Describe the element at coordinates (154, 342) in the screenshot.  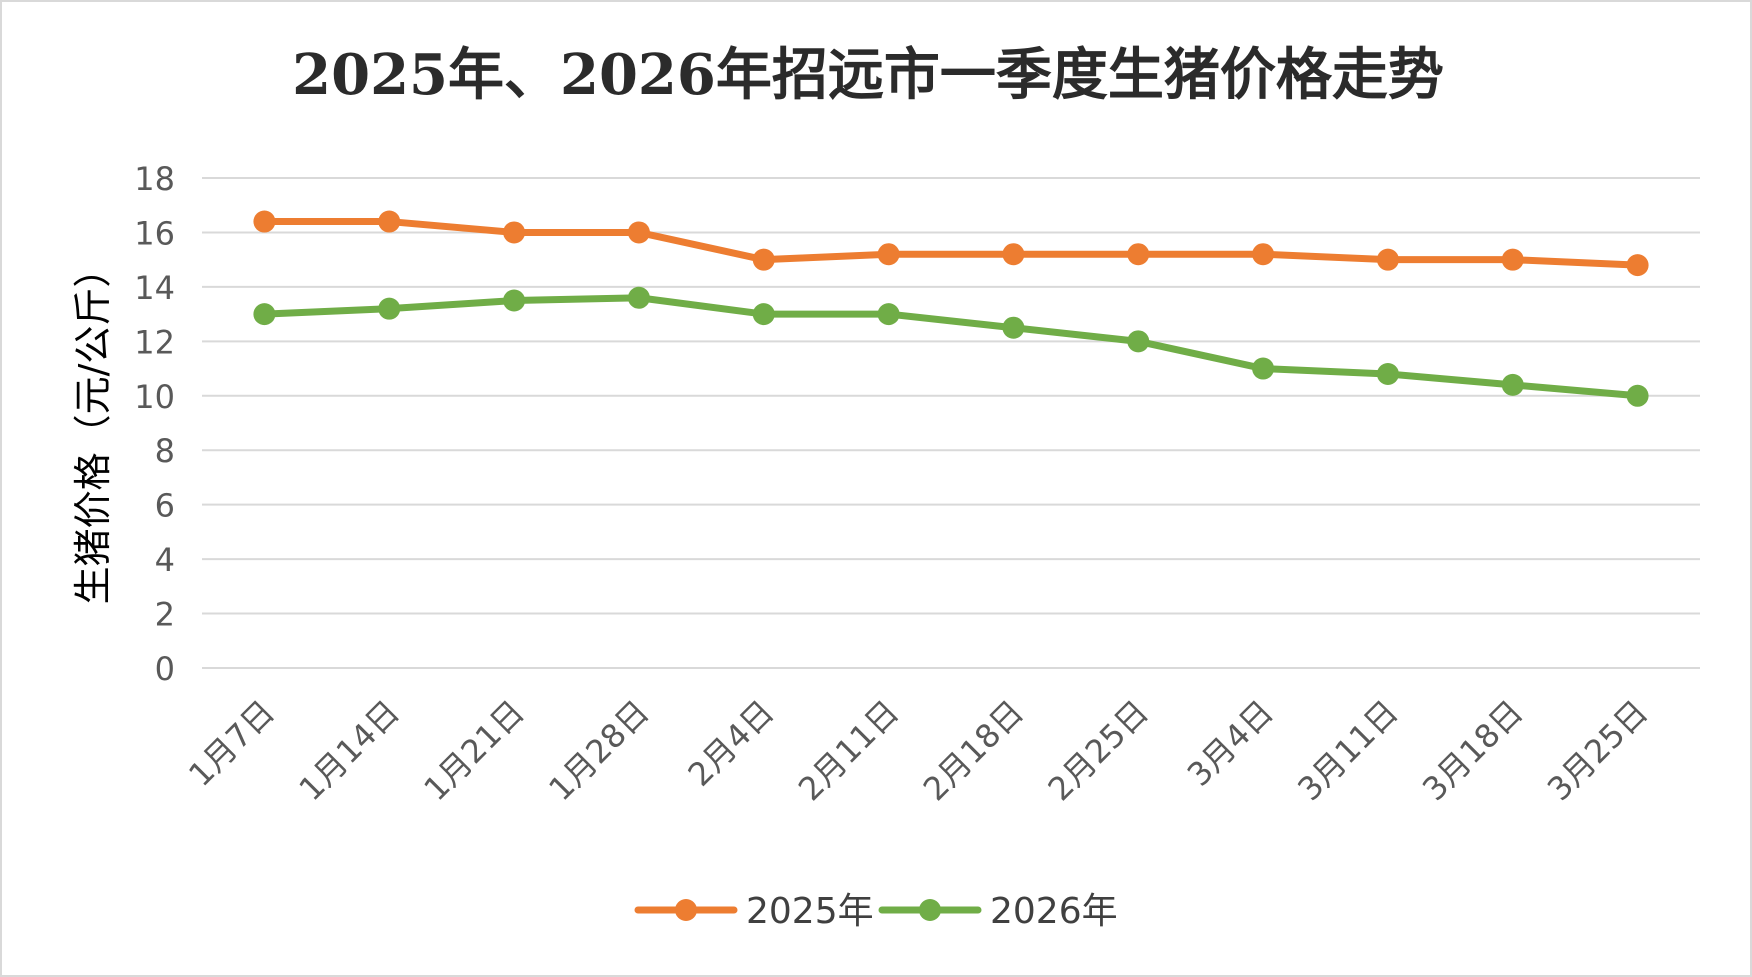
I see `y-tick-label: 12` at that location.